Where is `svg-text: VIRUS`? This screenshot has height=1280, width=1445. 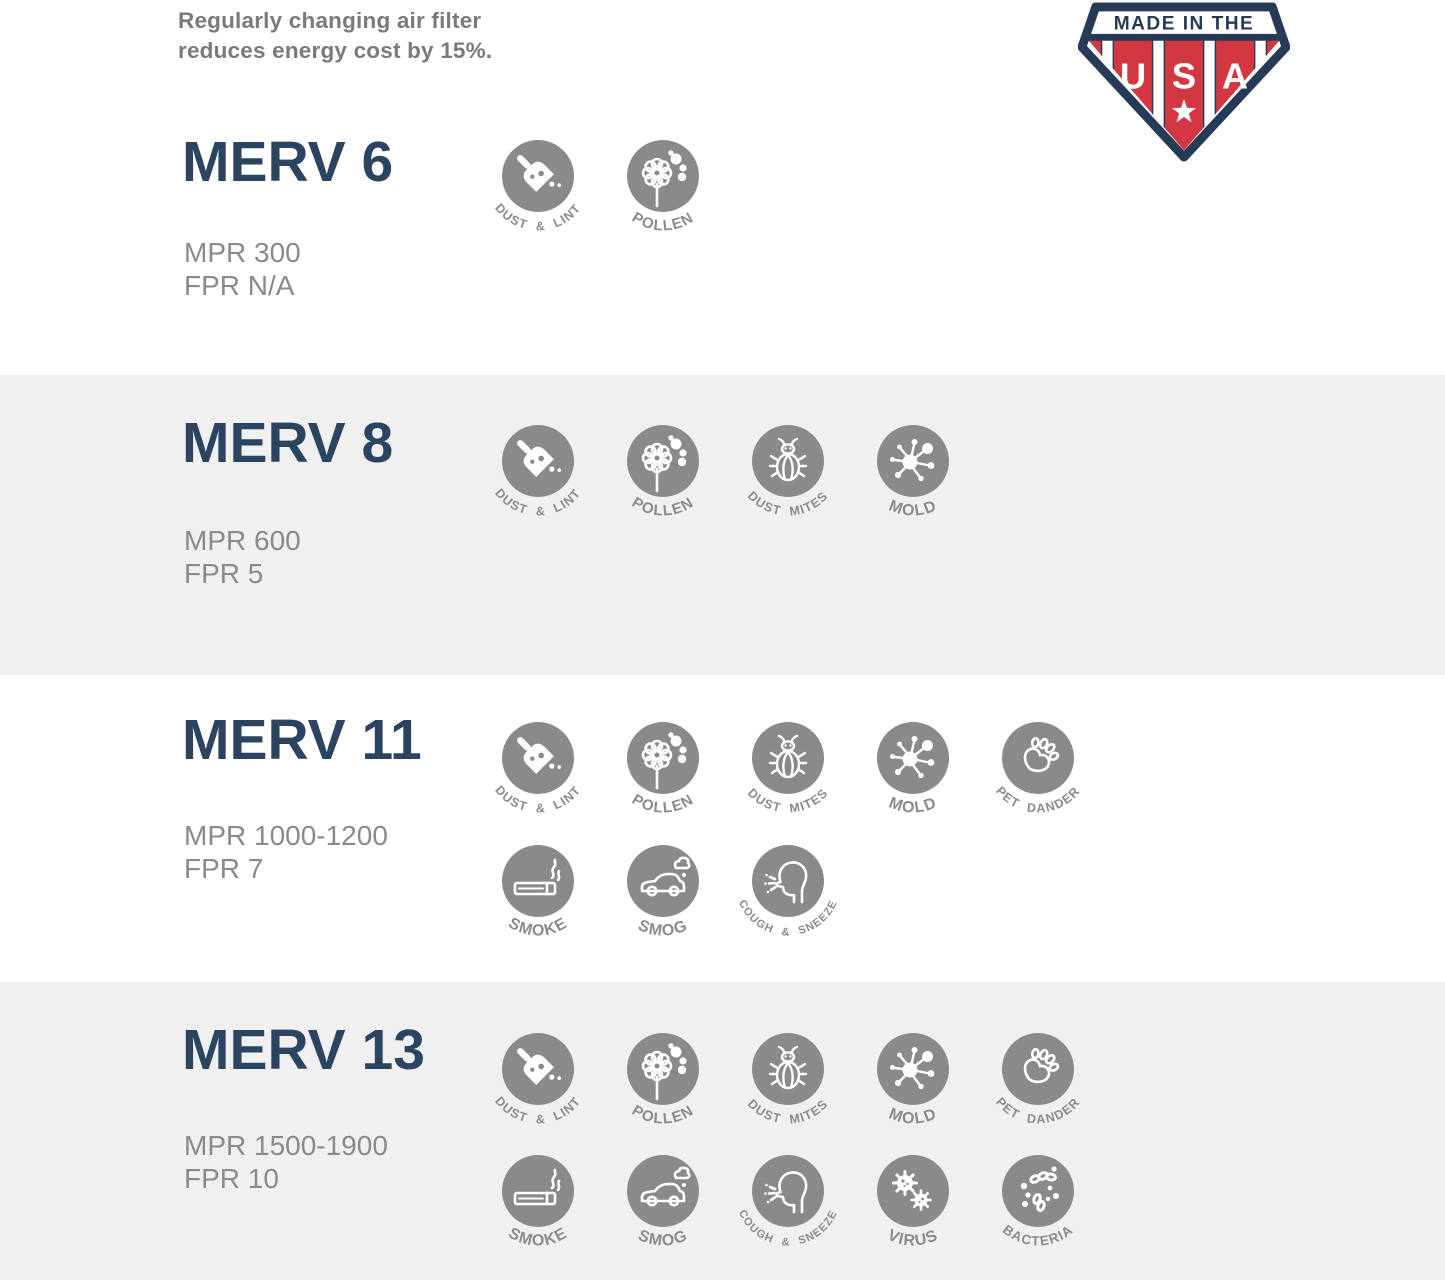 svg-text: VIRUS is located at coordinates (913, 1238).